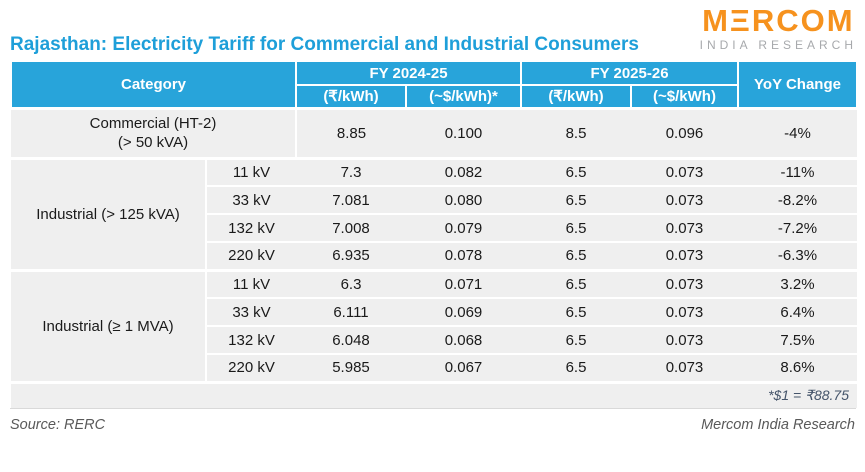 The image size is (865, 472). Describe the element at coordinates (463, 132) in the screenshot. I see `value-cell: 0.100` at that location.